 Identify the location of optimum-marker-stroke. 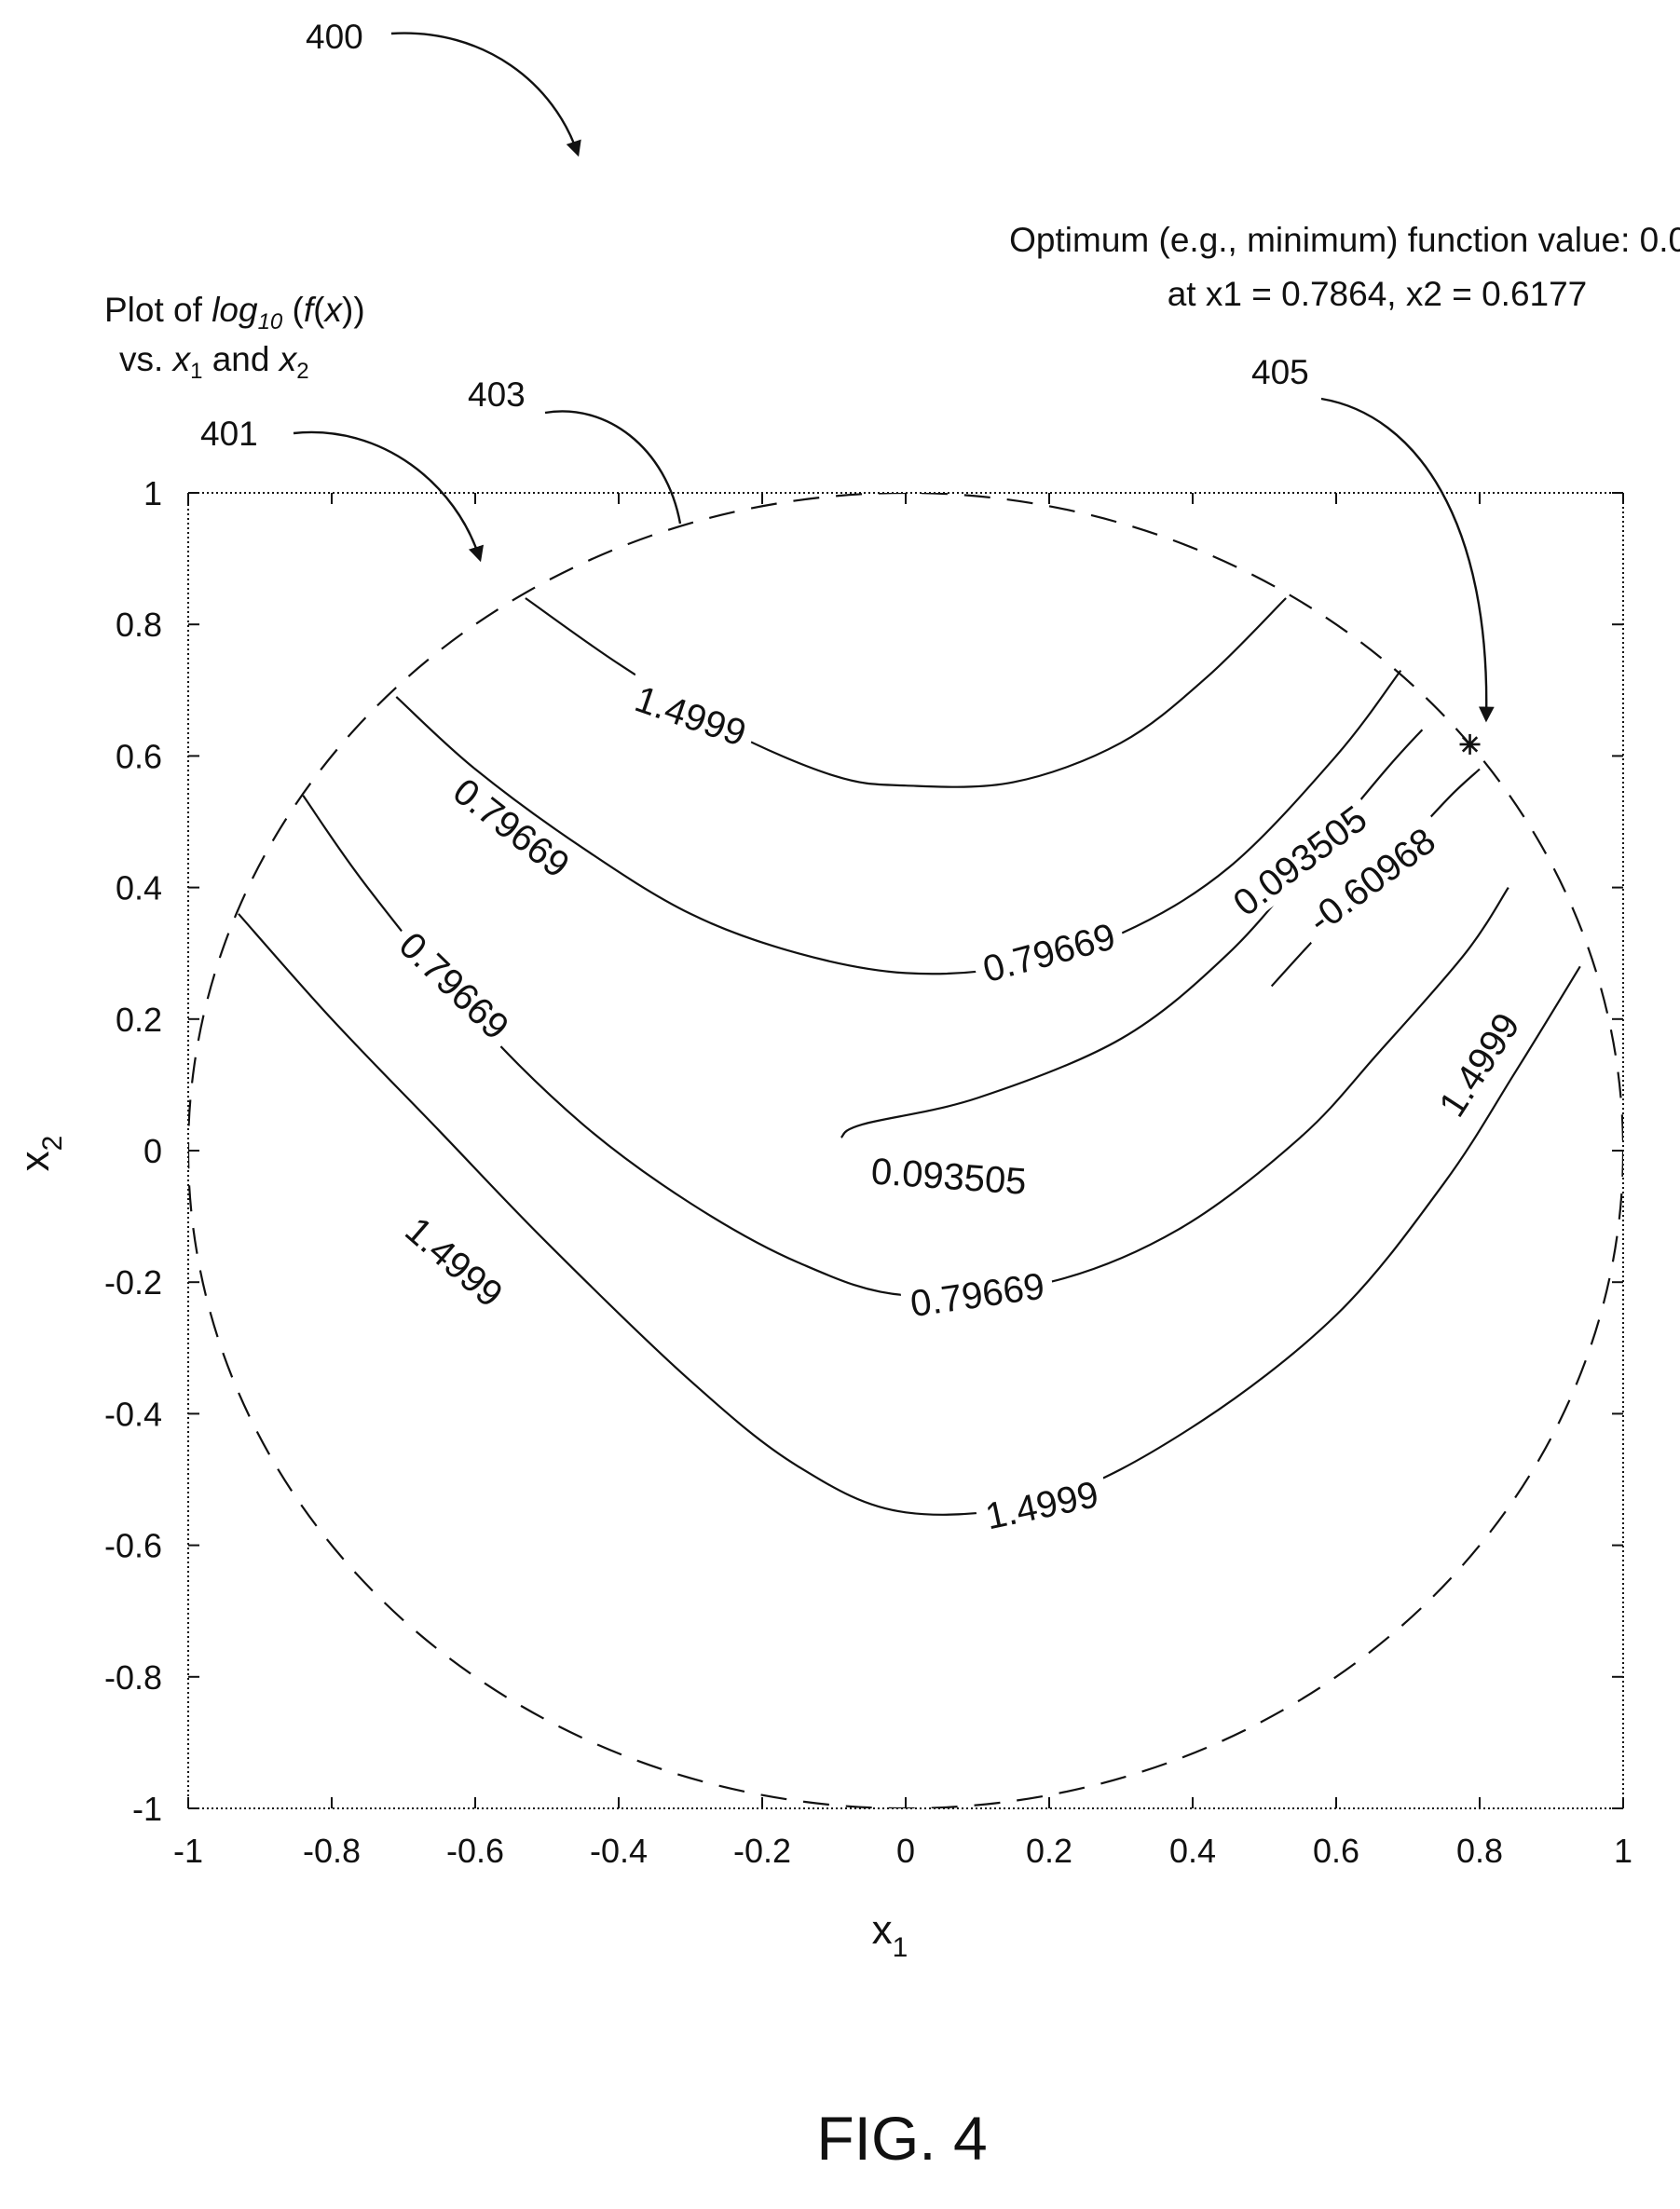
(1470, 744).